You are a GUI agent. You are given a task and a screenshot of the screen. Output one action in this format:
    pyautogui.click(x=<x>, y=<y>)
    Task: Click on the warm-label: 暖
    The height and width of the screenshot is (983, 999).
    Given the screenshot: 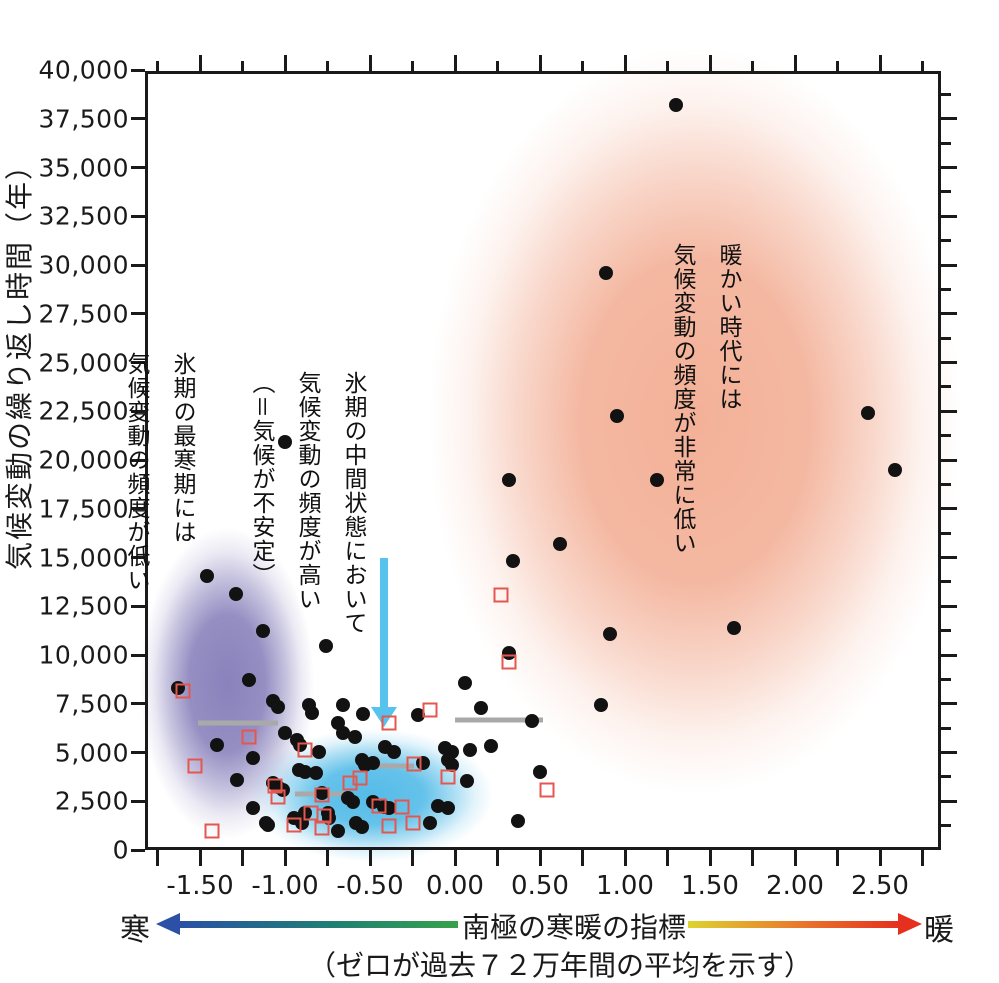 What is the action you would take?
    pyautogui.click(x=939, y=930)
    